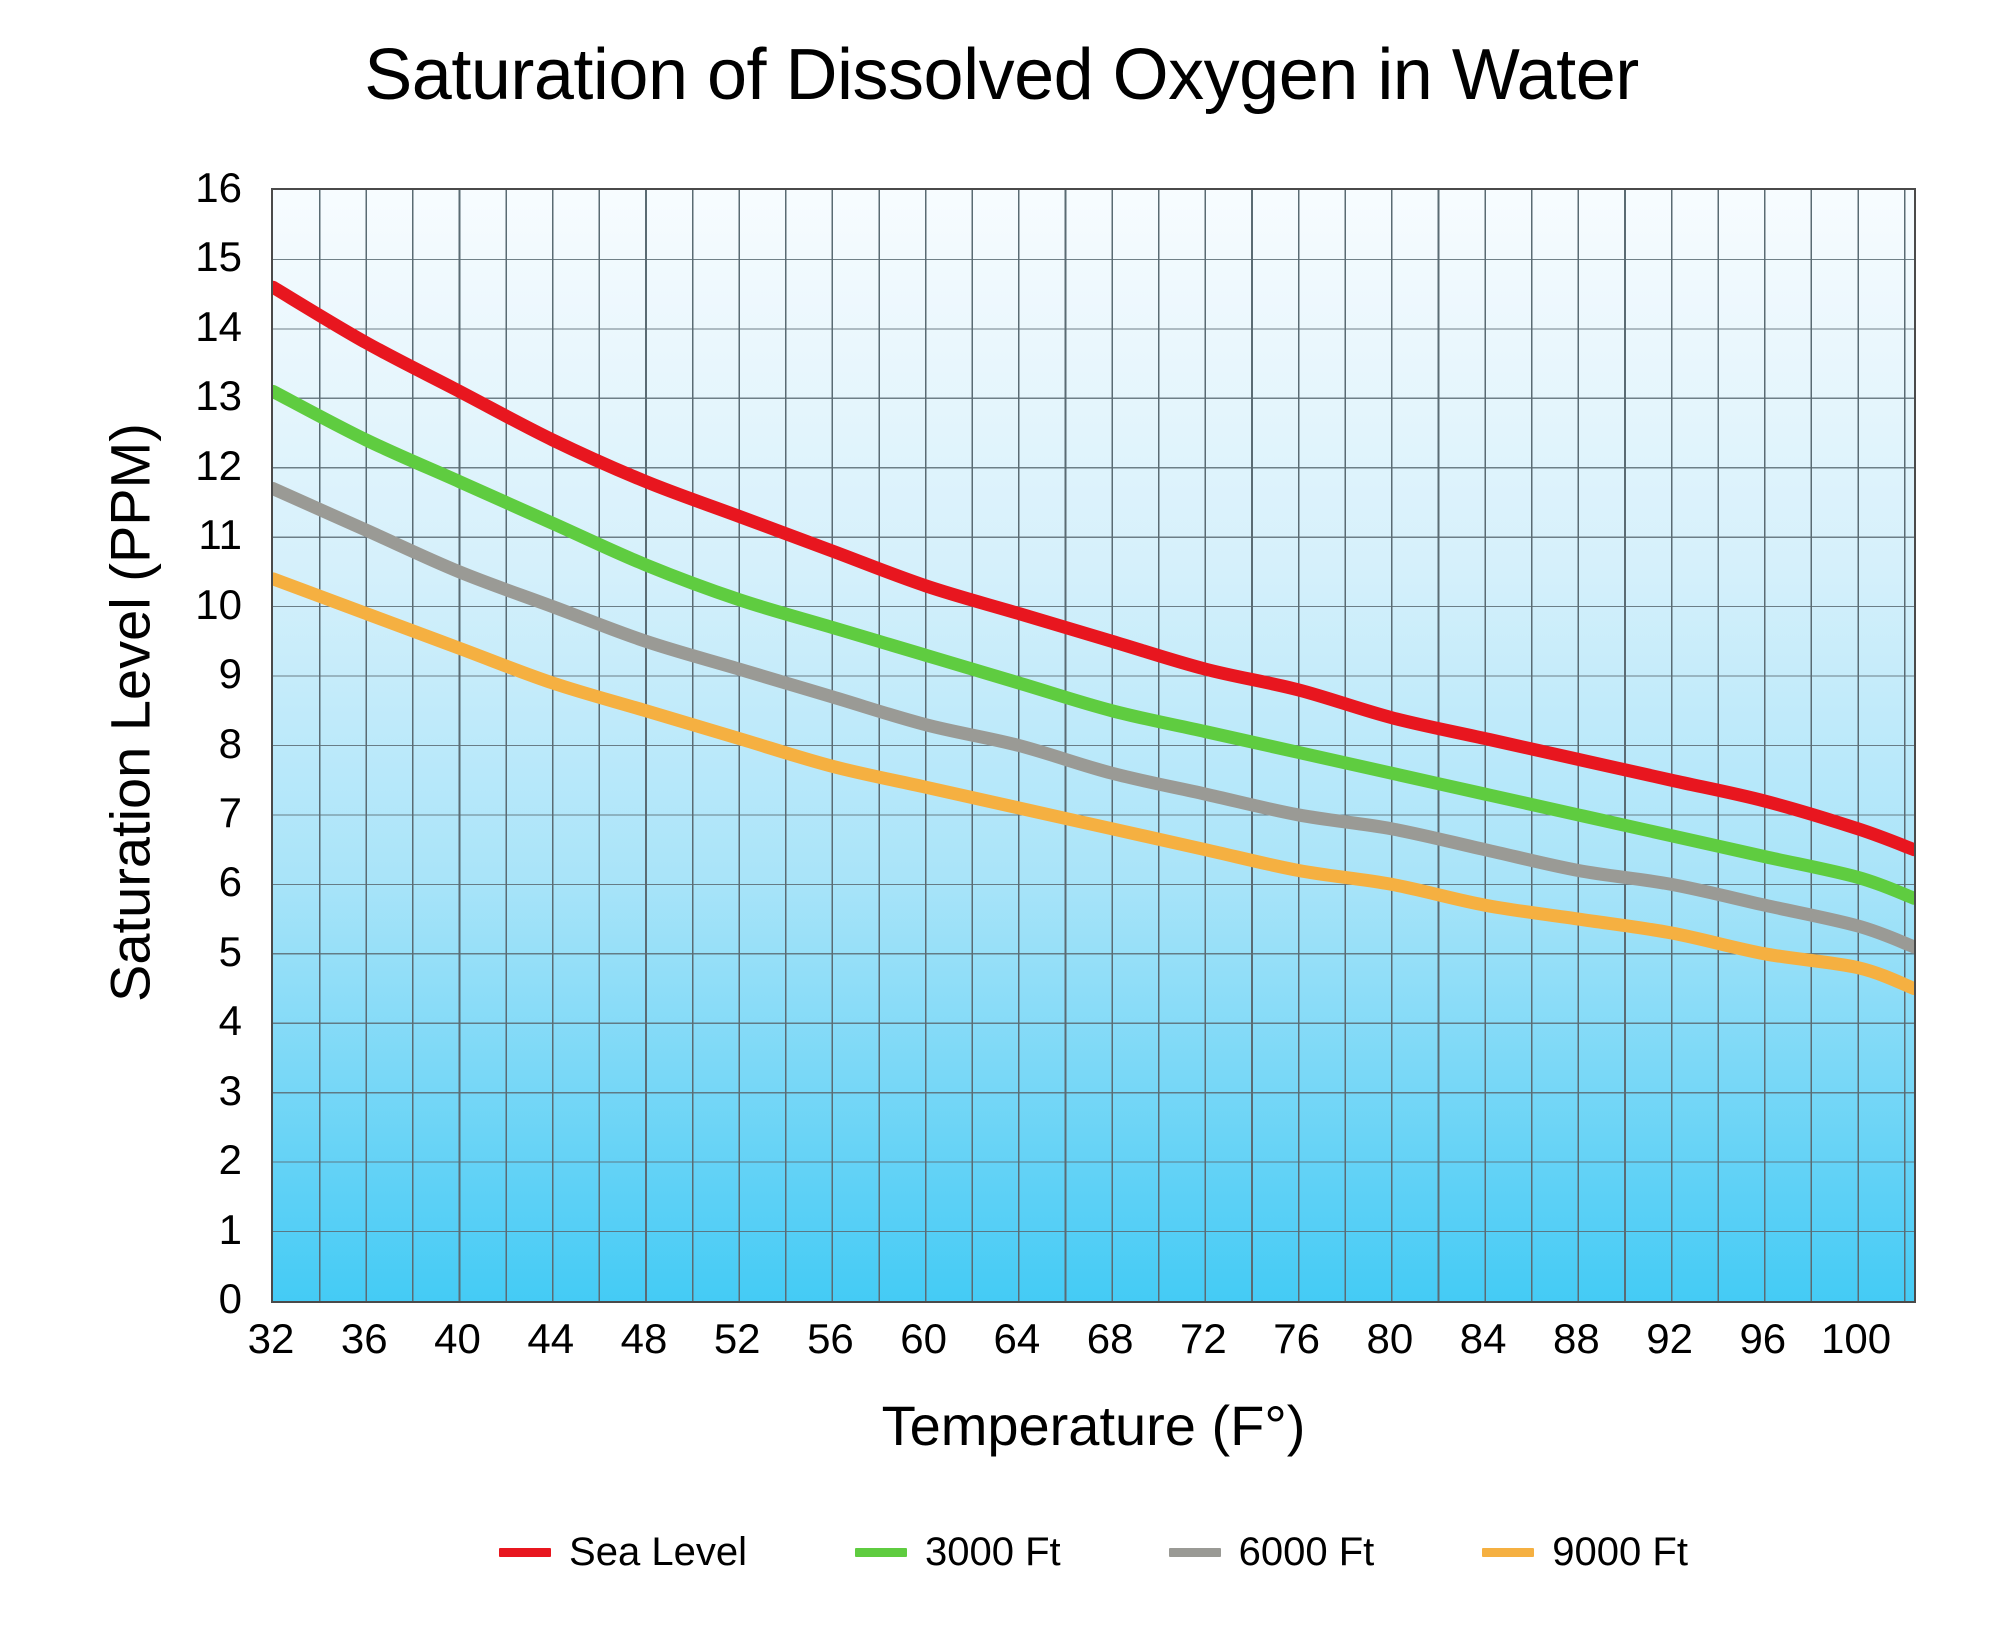 The height and width of the screenshot is (1650, 2003). I want to click on legend-item: 6000 Ft, so click(1271, 1552).